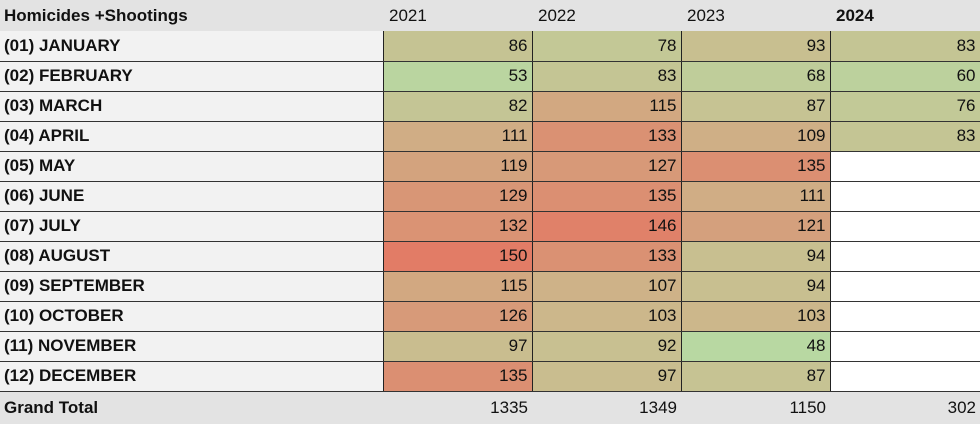 The image size is (980, 435). I want to click on month-label: (11) NOVEMBER, so click(191, 346).